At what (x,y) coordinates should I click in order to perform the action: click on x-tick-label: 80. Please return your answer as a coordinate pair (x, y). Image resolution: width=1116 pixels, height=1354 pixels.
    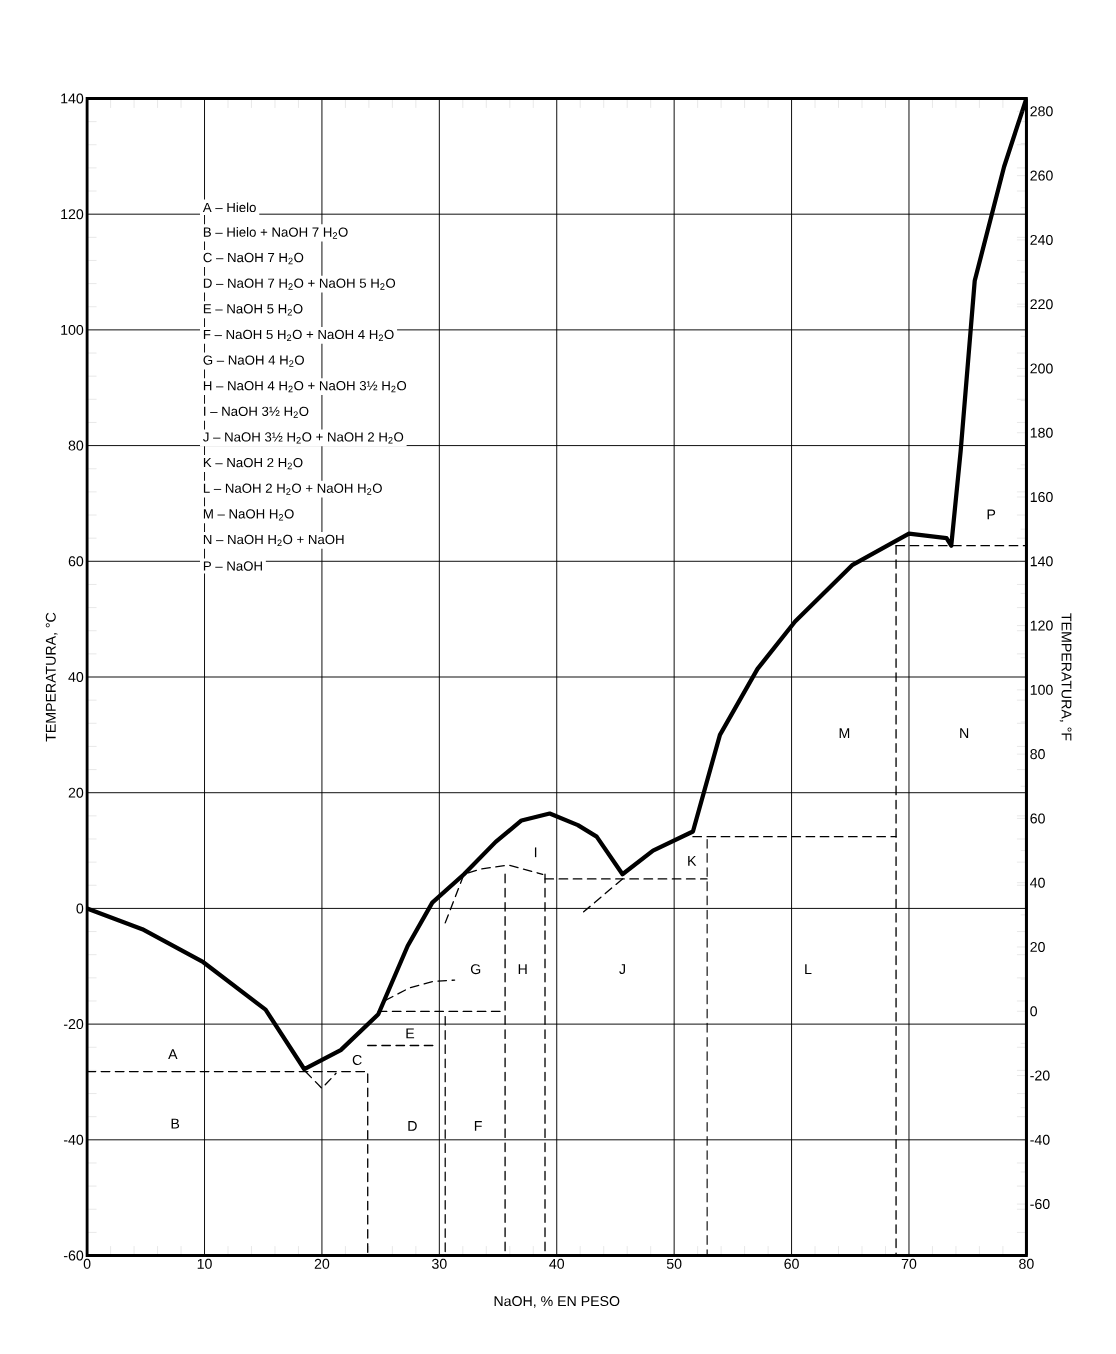
    Looking at the image, I should click on (1026, 1263).